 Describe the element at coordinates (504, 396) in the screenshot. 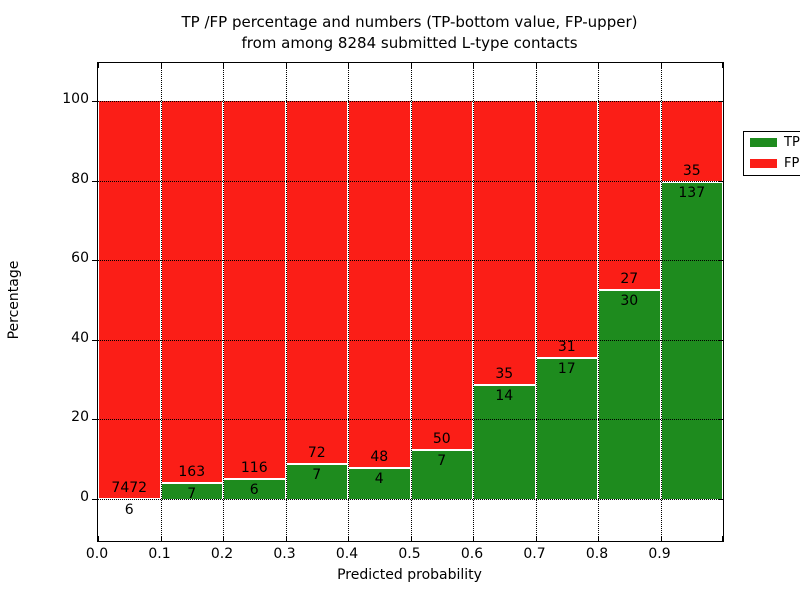

I see `tp-count-label: 14` at that location.